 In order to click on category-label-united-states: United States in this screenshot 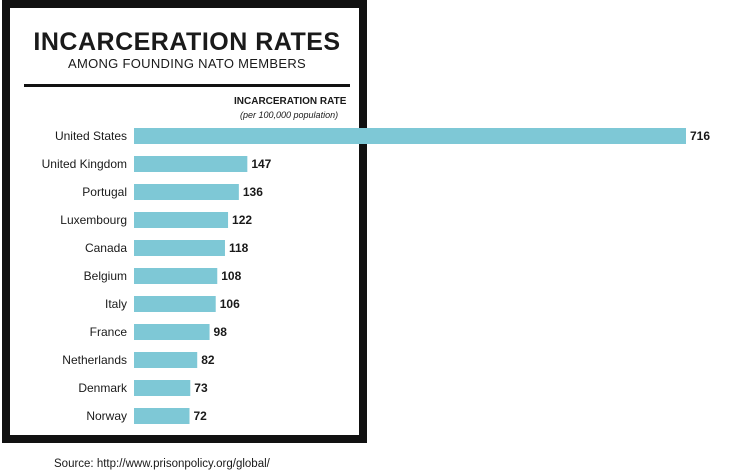, I will do `click(91, 136)`.